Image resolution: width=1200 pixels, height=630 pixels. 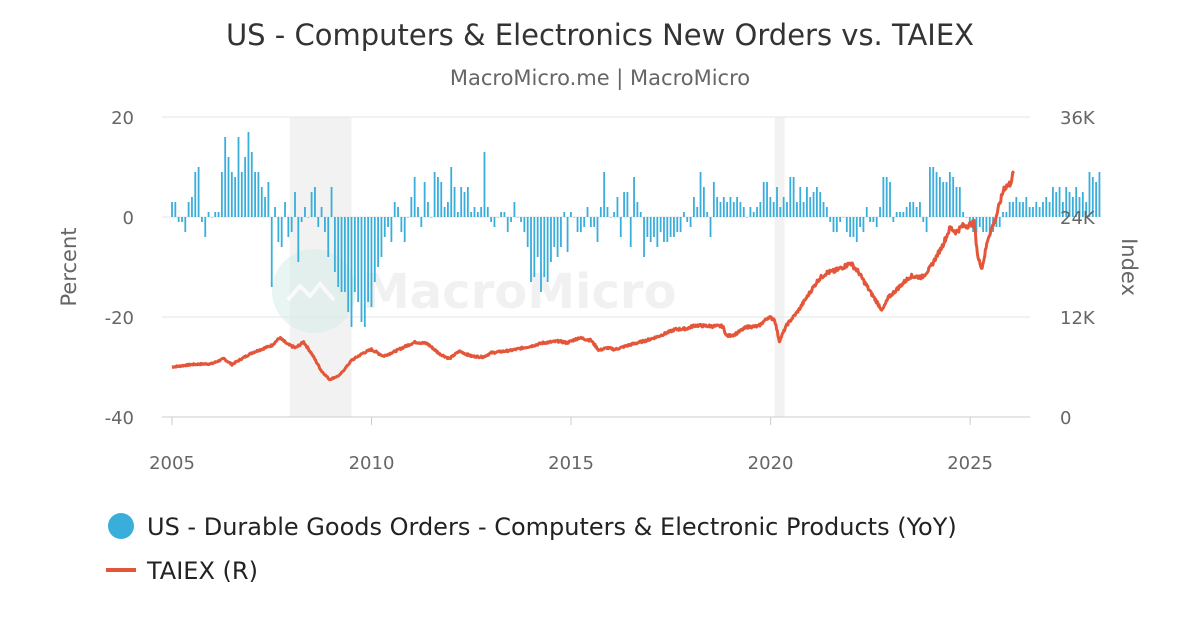 What do you see at coordinates (128, 218) in the screenshot?
I see `y-left-tick-label: 0` at bounding box center [128, 218].